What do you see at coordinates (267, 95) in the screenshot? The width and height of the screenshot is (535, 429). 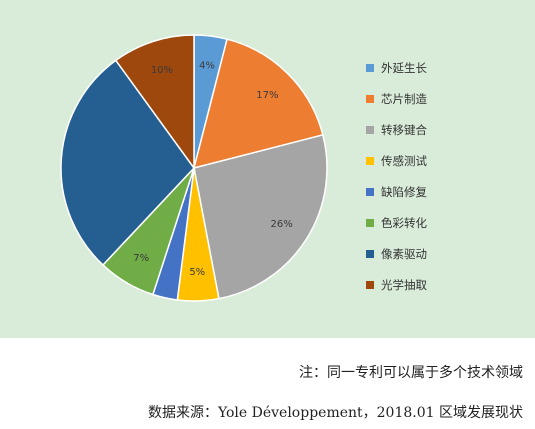 I see `data-label-2: 17%` at bounding box center [267, 95].